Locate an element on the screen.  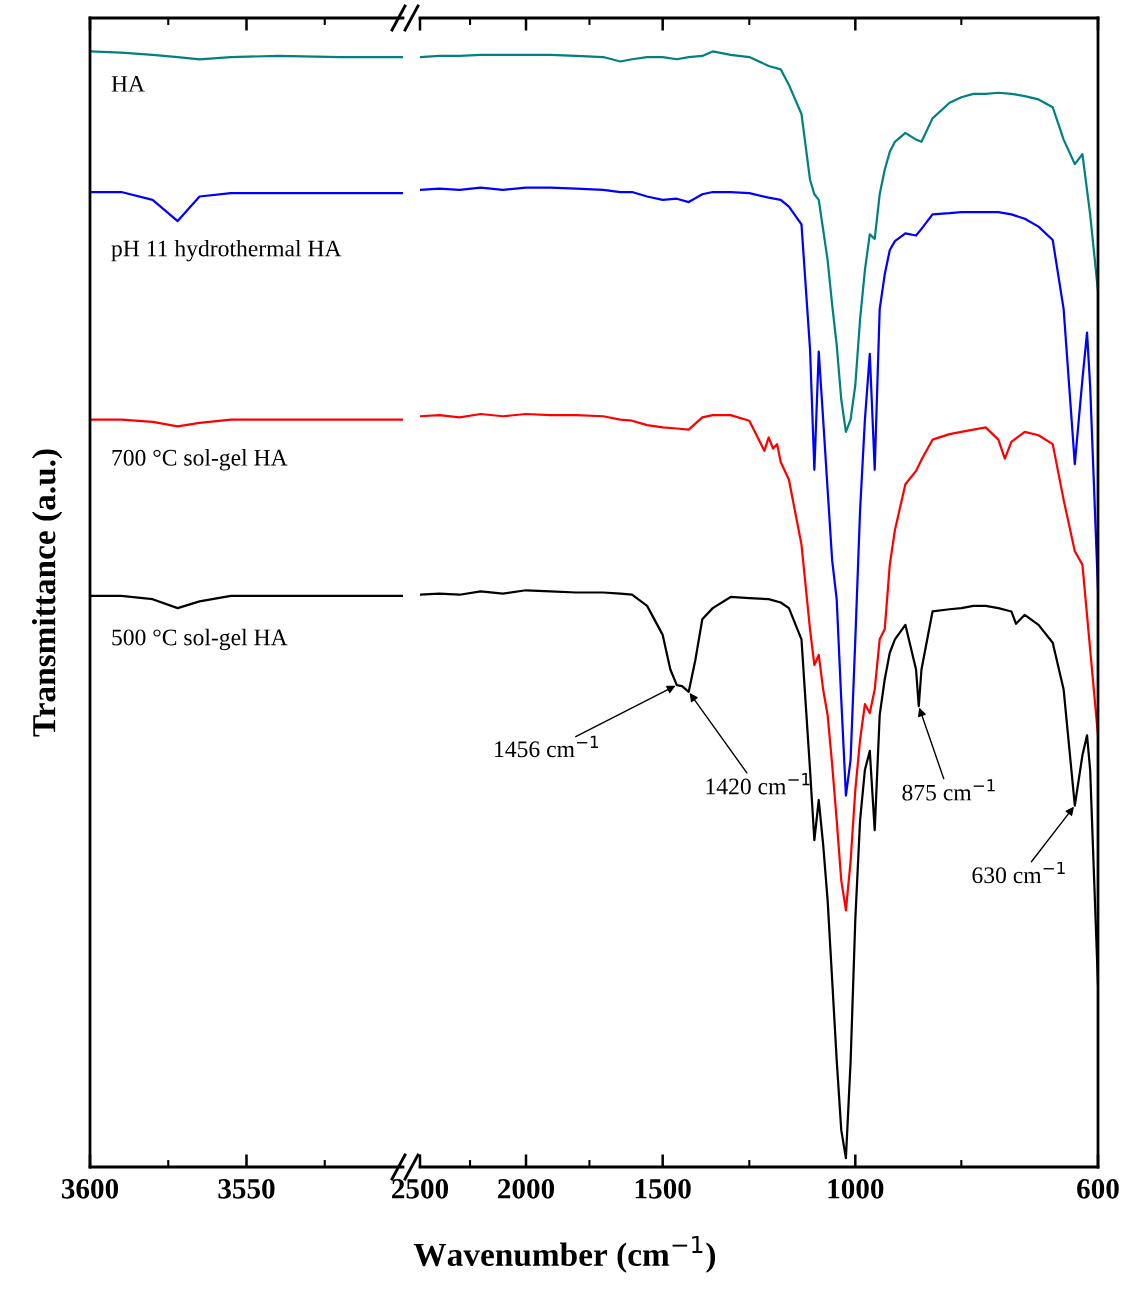
series-label: 500 °C sol-gel HA is located at coordinates (200, 639).